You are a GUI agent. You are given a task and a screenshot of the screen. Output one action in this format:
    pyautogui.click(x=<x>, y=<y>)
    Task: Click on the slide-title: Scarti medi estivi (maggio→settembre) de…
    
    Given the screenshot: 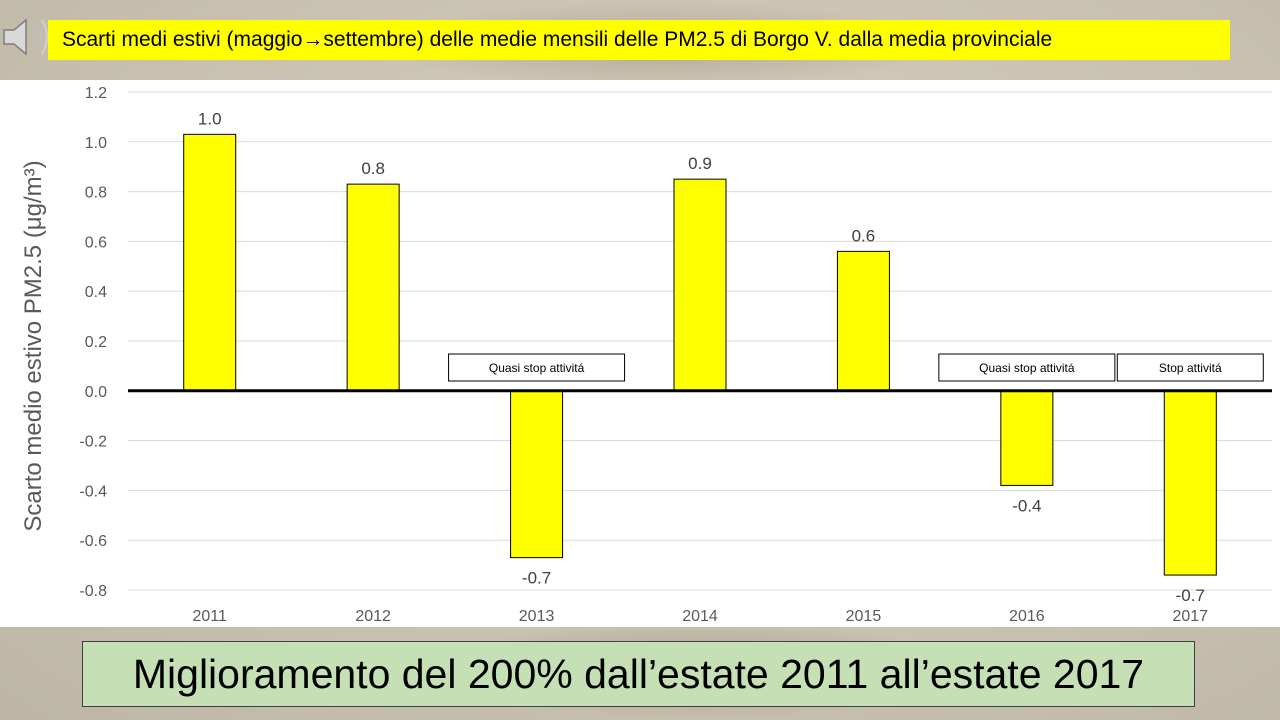 What is the action you would take?
    pyautogui.click(x=557, y=39)
    